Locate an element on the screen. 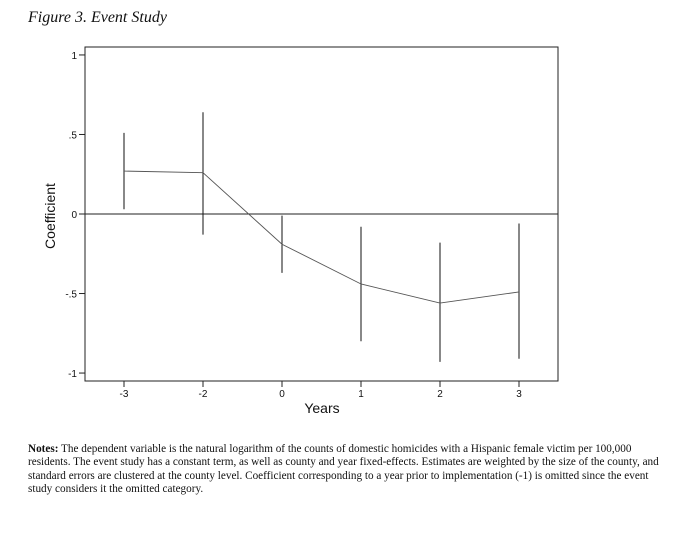  x-tick-label: 3 is located at coordinates (519, 394).